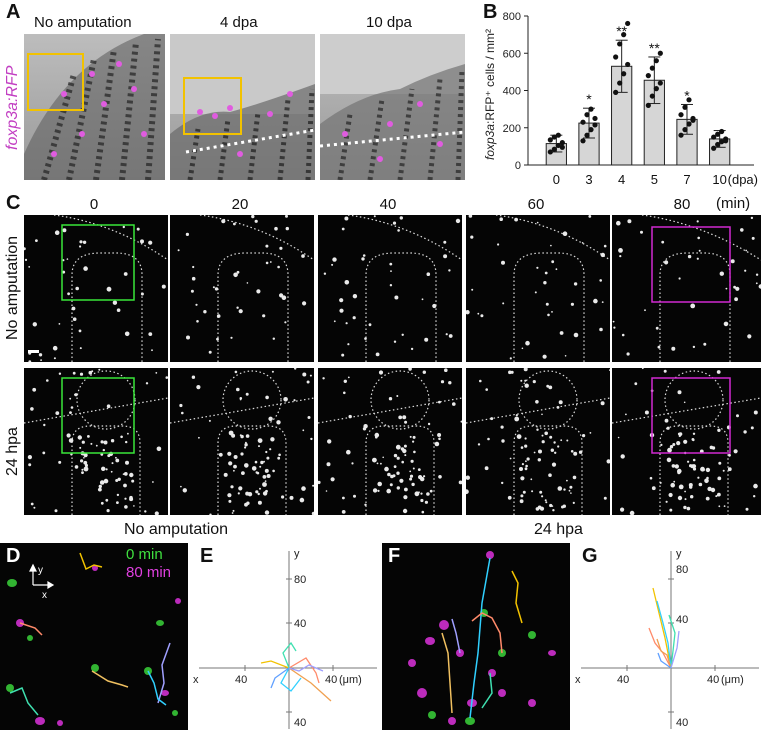  I want to click on legend-0-min: 0 min, so click(144, 554).